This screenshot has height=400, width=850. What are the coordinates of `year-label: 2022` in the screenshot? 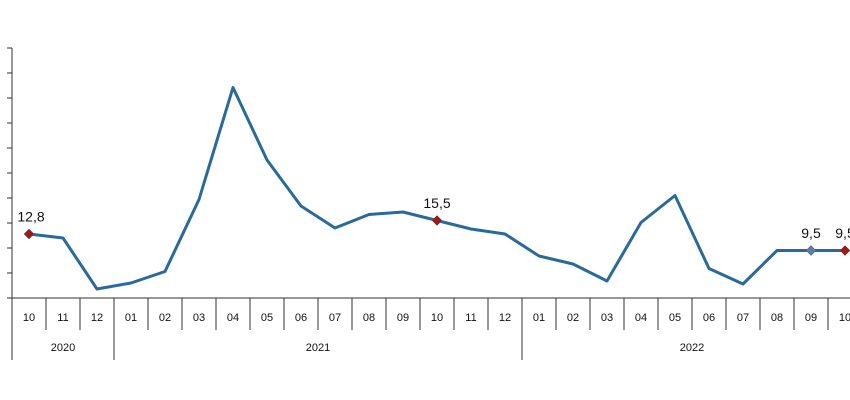 It's located at (692, 348).